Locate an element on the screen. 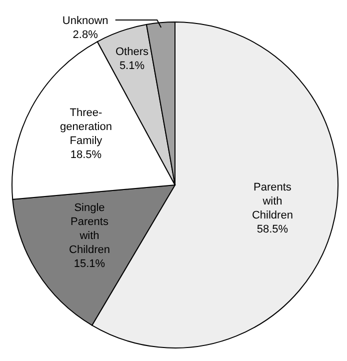 The image size is (347, 361). data-label: 15.1% is located at coordinates (90, 264).